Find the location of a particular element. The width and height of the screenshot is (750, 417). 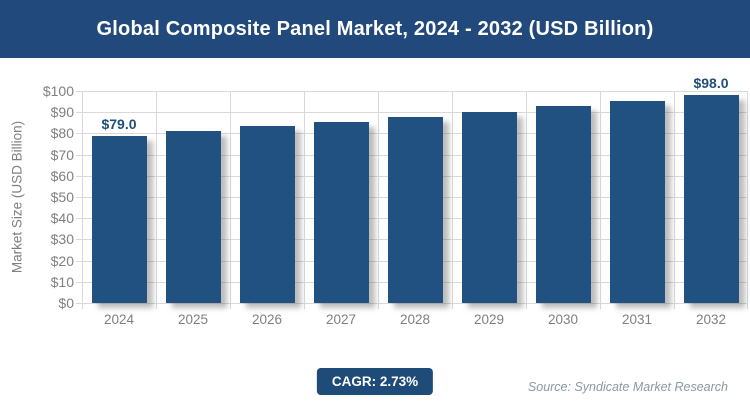

source-note: Source: Syndicate Market Research is located at coordinates (627, 387).